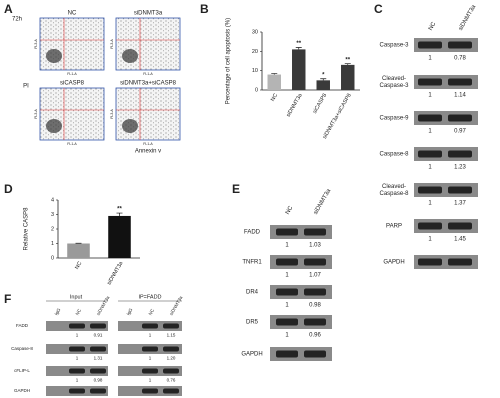 The image size is (500, 398). I want to click on quant-value: 0.76, so click(171, 380).